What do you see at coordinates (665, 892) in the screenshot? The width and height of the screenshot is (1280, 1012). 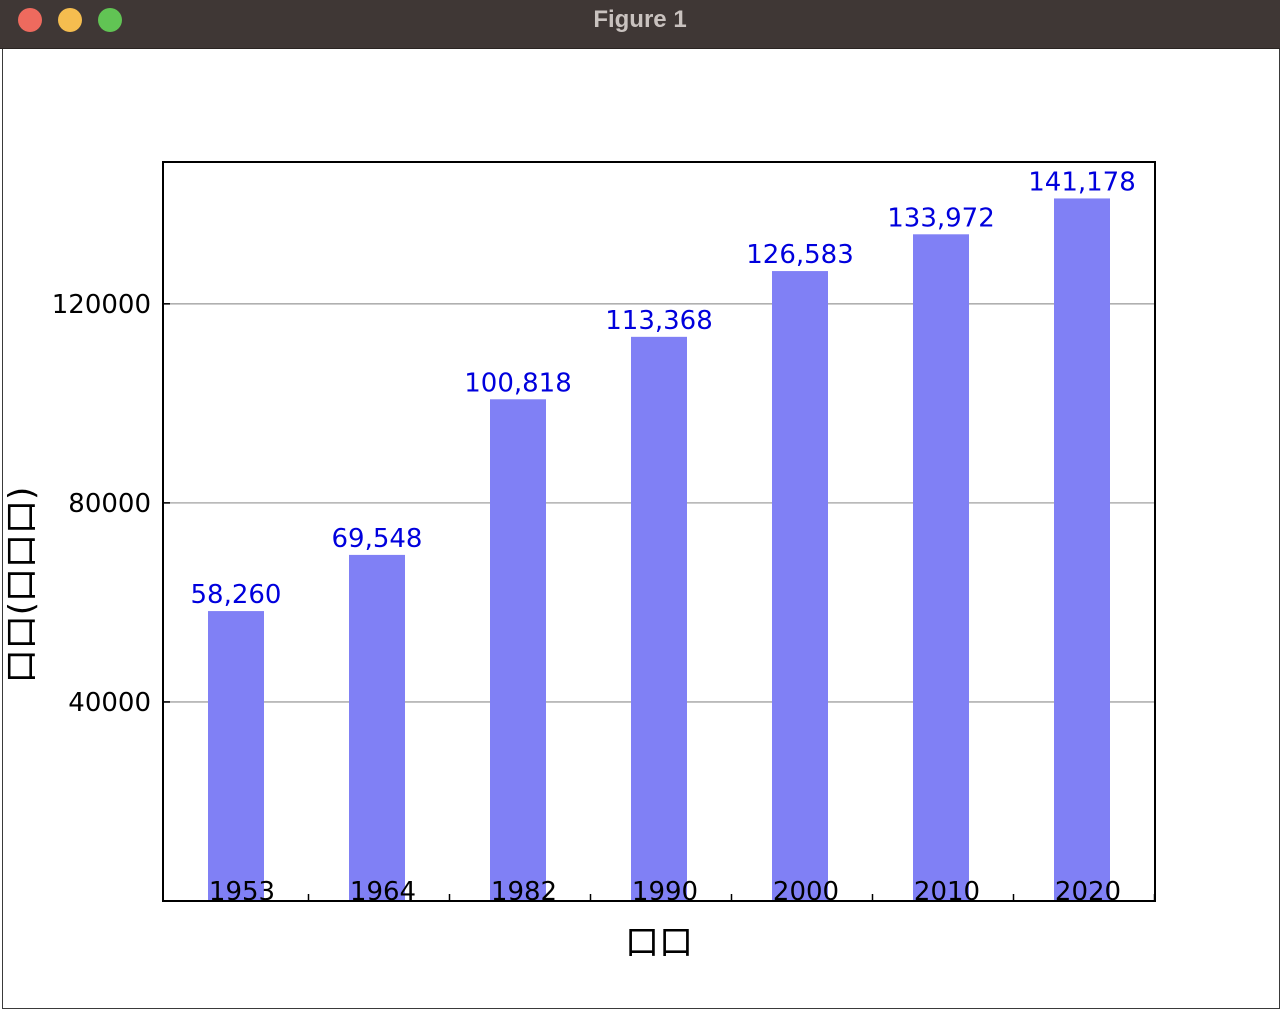 I see `x-tick-label: 1990` at bounding box center [665, 892].